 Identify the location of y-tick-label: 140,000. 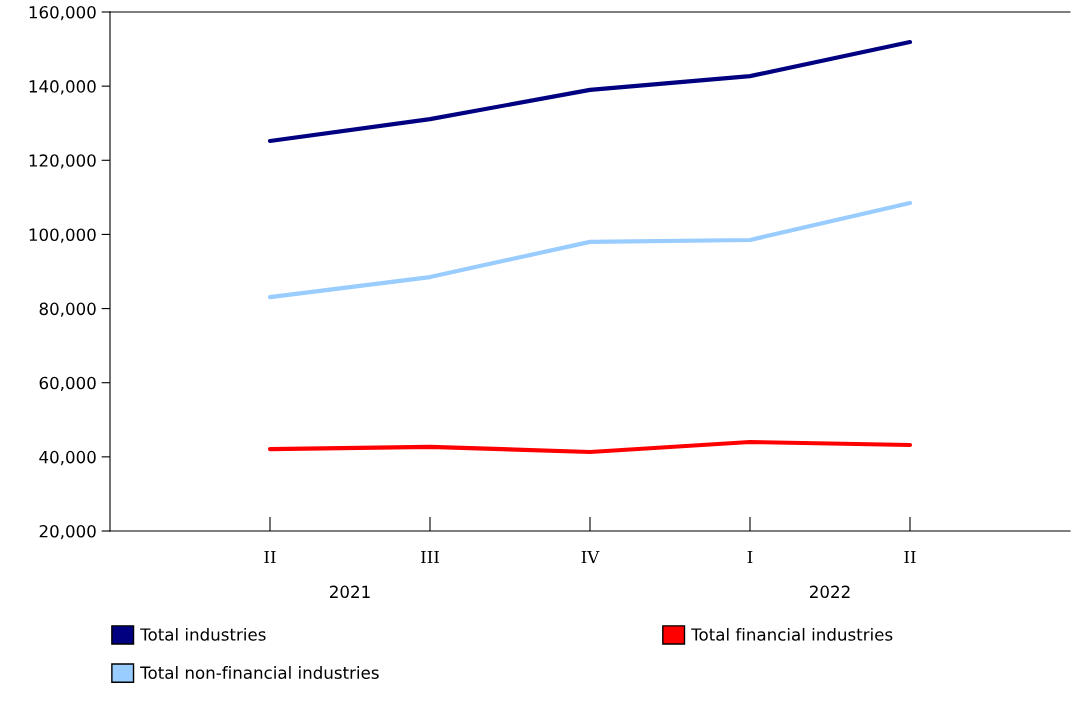
(62, 87).